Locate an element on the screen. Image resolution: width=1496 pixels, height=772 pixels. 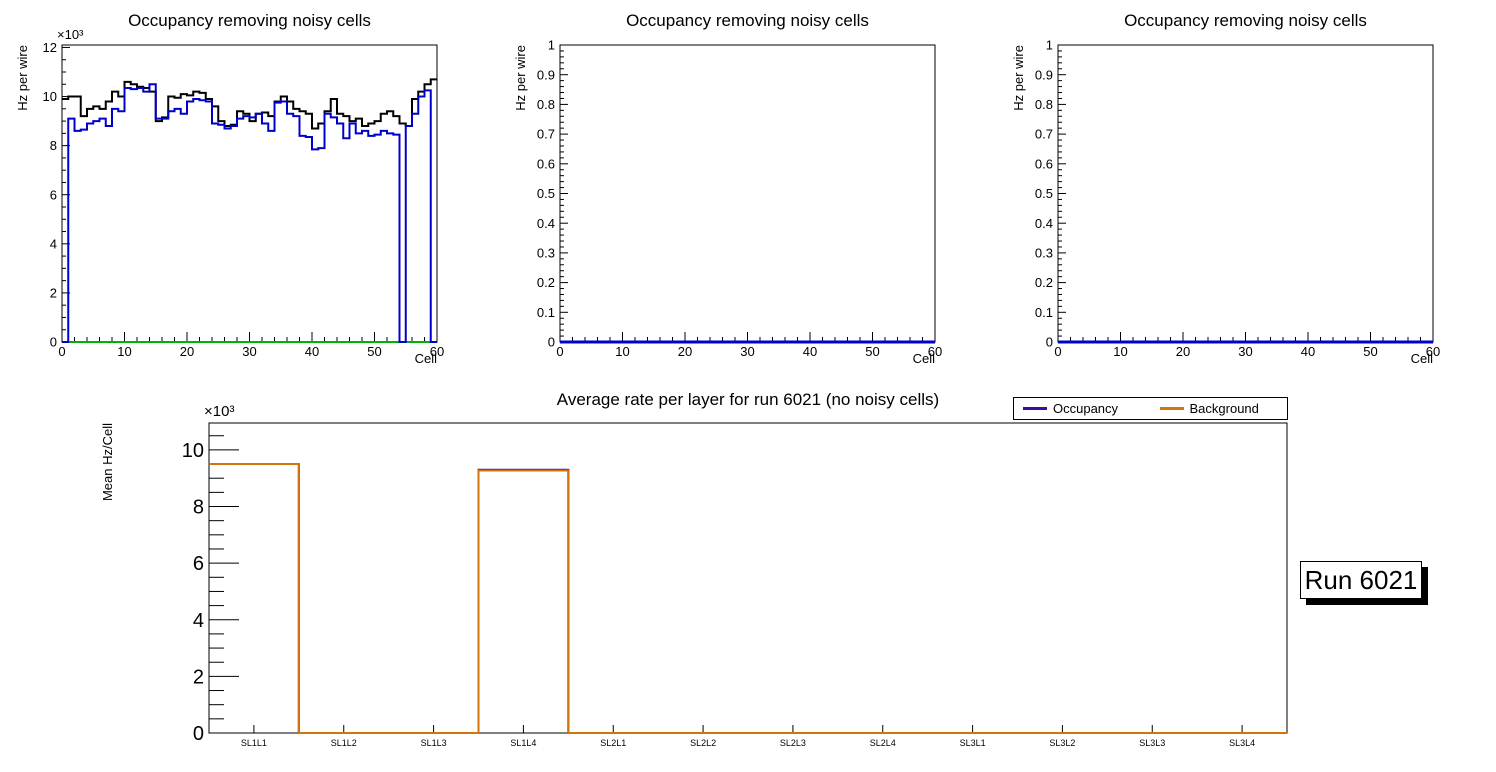
x-category-label: SL2L3 is located at coordinates (793, 743).